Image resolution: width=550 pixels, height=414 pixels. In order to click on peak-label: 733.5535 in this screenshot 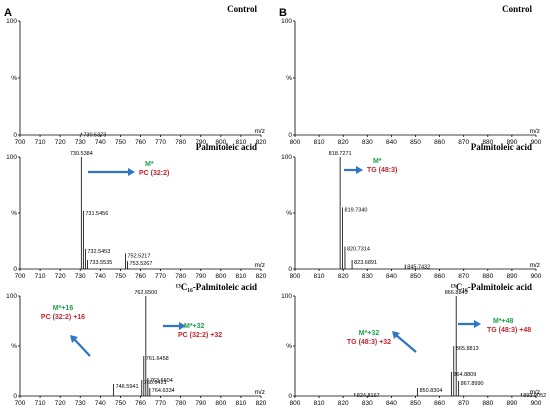, I will do `click(100, 263)`.